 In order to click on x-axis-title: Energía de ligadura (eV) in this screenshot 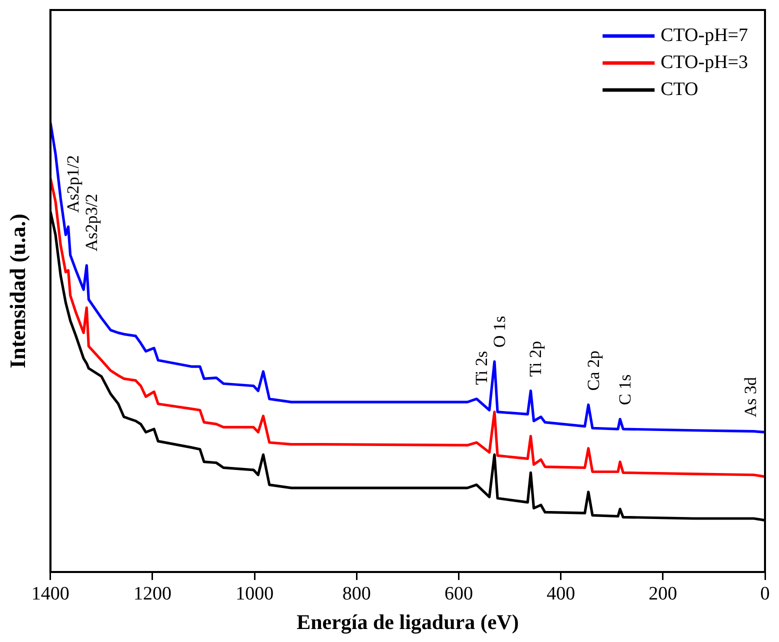, I will do `click(407, 622)`.